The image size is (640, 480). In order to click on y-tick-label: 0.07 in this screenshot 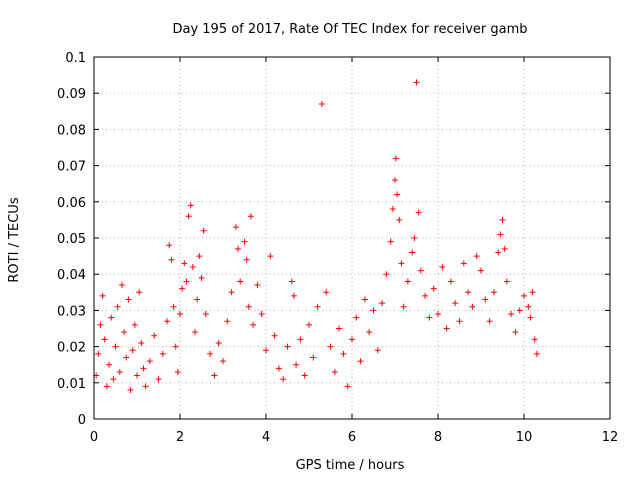, I will do `click(71, 167)`.